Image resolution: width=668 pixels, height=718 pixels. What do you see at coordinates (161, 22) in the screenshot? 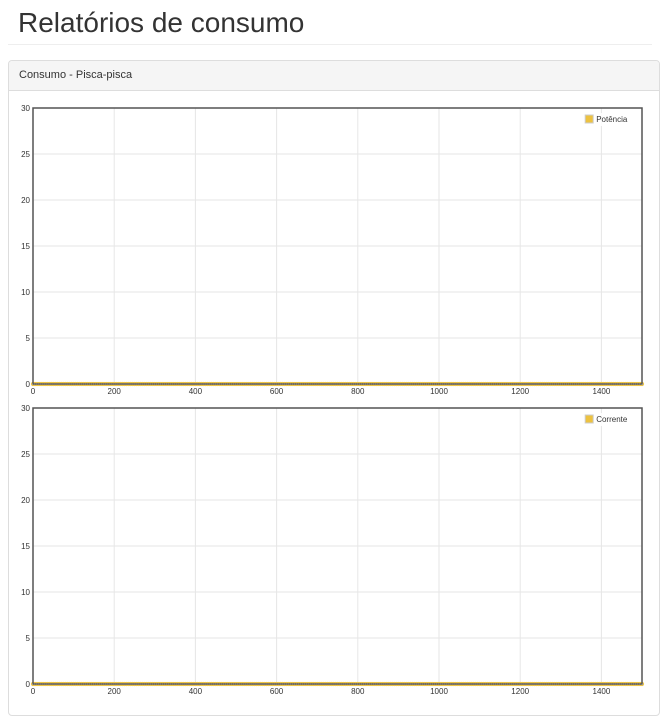
I see `page-title: Relatórios de consumo` at bounding box center [161, 22].